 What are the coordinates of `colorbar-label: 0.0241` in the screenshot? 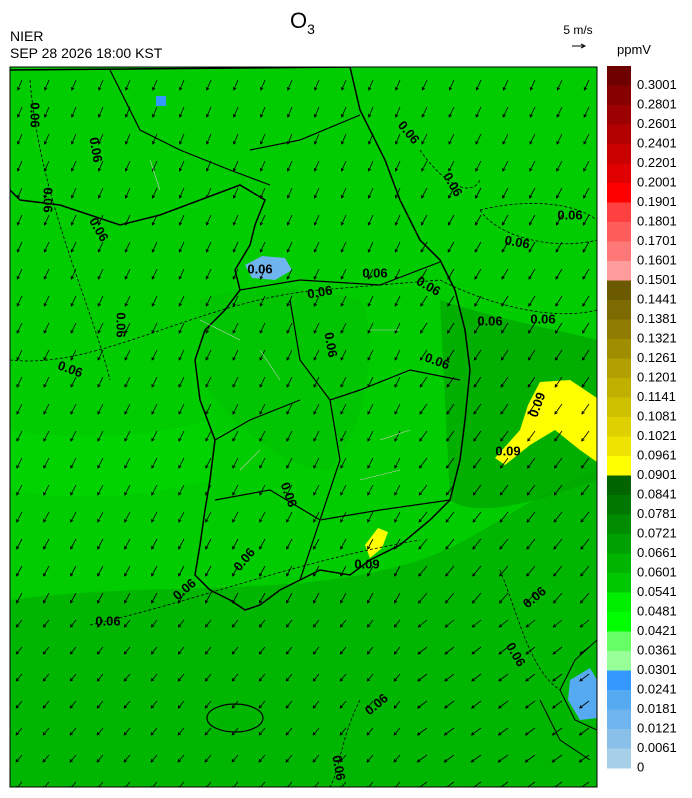 It's located at (657, 688).